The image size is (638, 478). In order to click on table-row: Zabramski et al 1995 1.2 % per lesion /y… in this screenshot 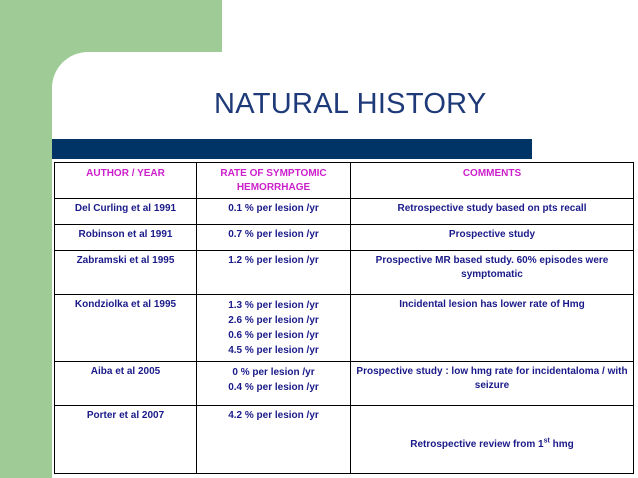, I will do `click(344, 272)`.